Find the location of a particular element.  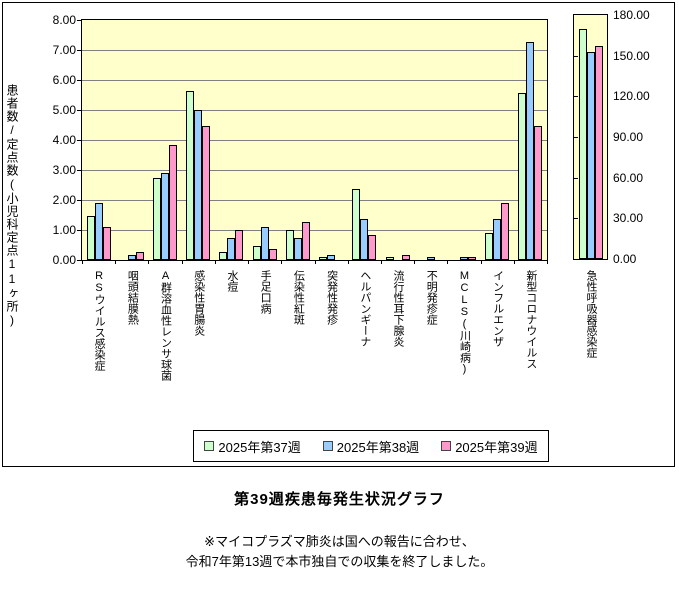

bar-2025年第38週-水痘 is located at coordinates (231, 249).